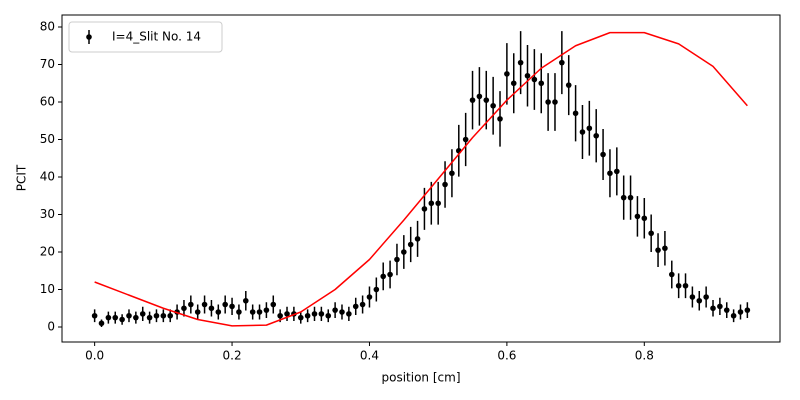 This screenshot has height=400, width=800. Describe the element at coordinates (47, 102) in the screenshot. I see `y-tick-label: 60` at that location.